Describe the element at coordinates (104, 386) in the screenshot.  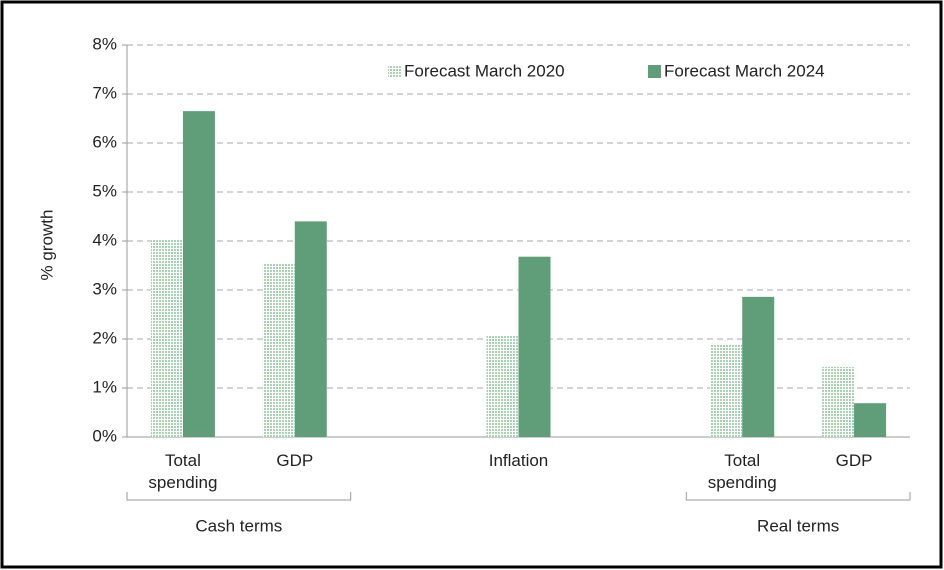
I see `y-tick-label: 1%` at that location.